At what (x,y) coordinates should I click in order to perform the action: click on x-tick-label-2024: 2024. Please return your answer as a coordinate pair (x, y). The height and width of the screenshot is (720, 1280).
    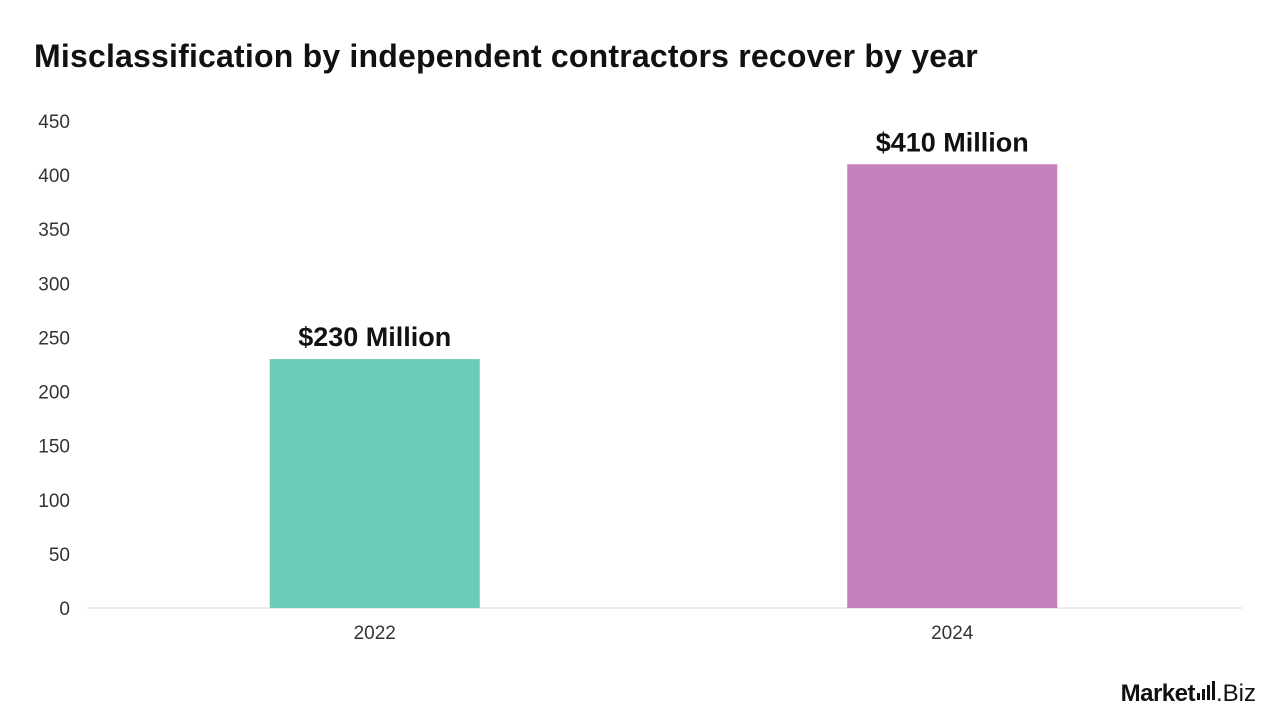
    Looking at the image, I should click on (952, 633).